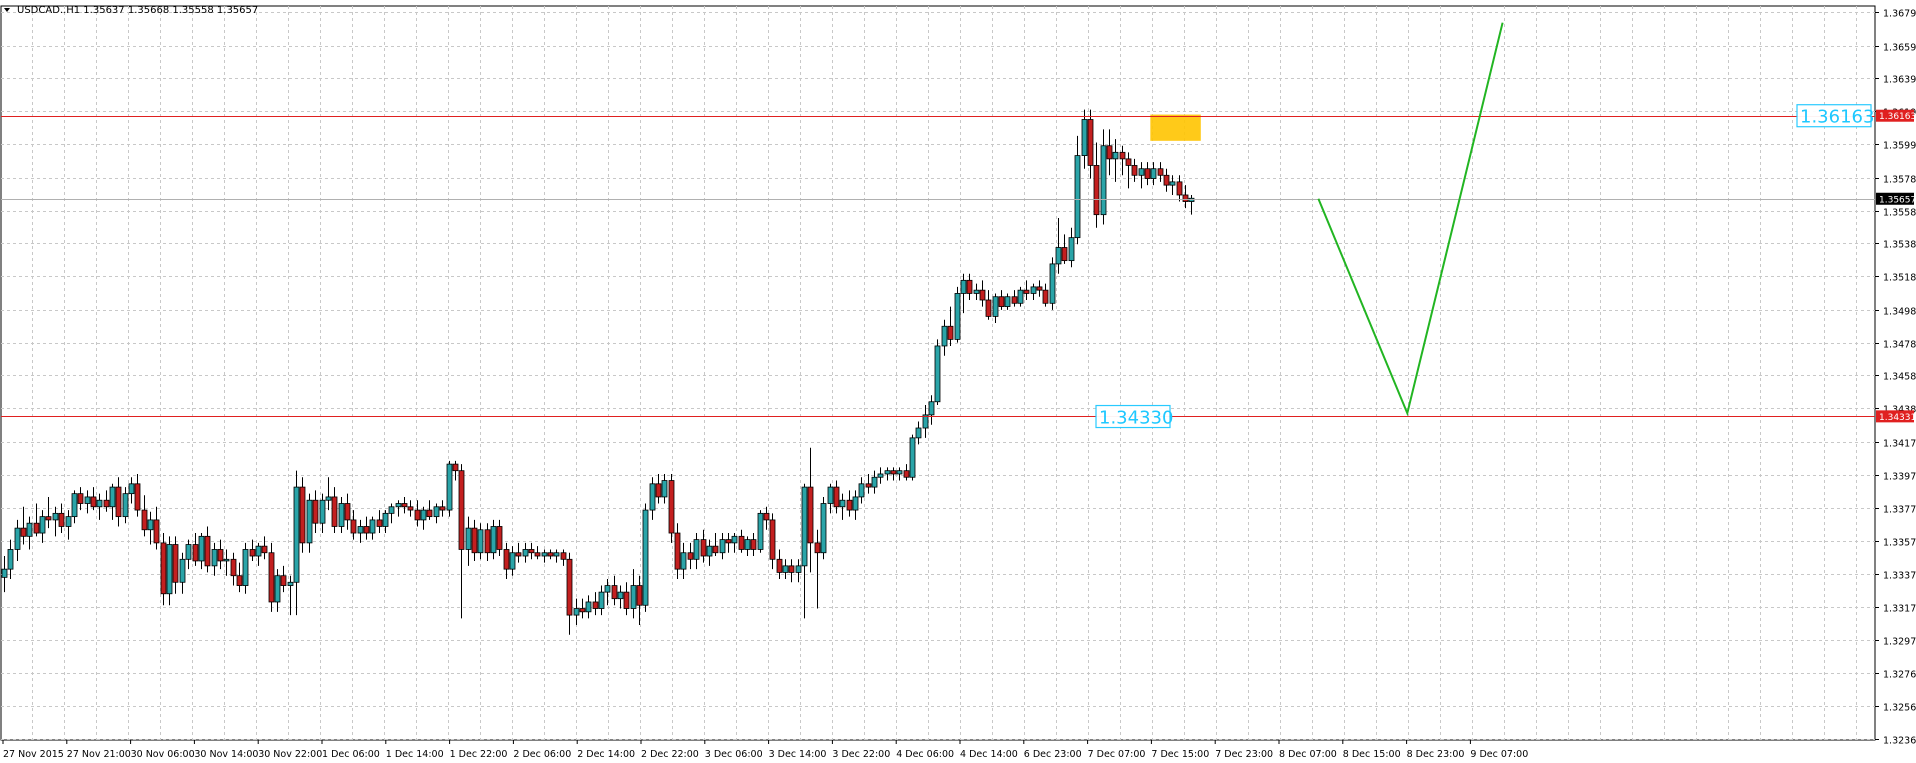 This screenshot has height=763, width=1916. I want to click on x-tick-label: 3 Dec 22:00, so click(861, 754).